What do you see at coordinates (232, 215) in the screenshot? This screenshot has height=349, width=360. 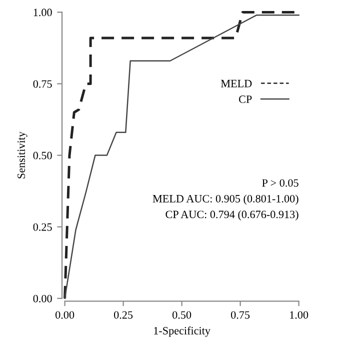 I see `annotation: CP AUC: 0.794 (0.676-0.913)` at bounding box center [232, 215].